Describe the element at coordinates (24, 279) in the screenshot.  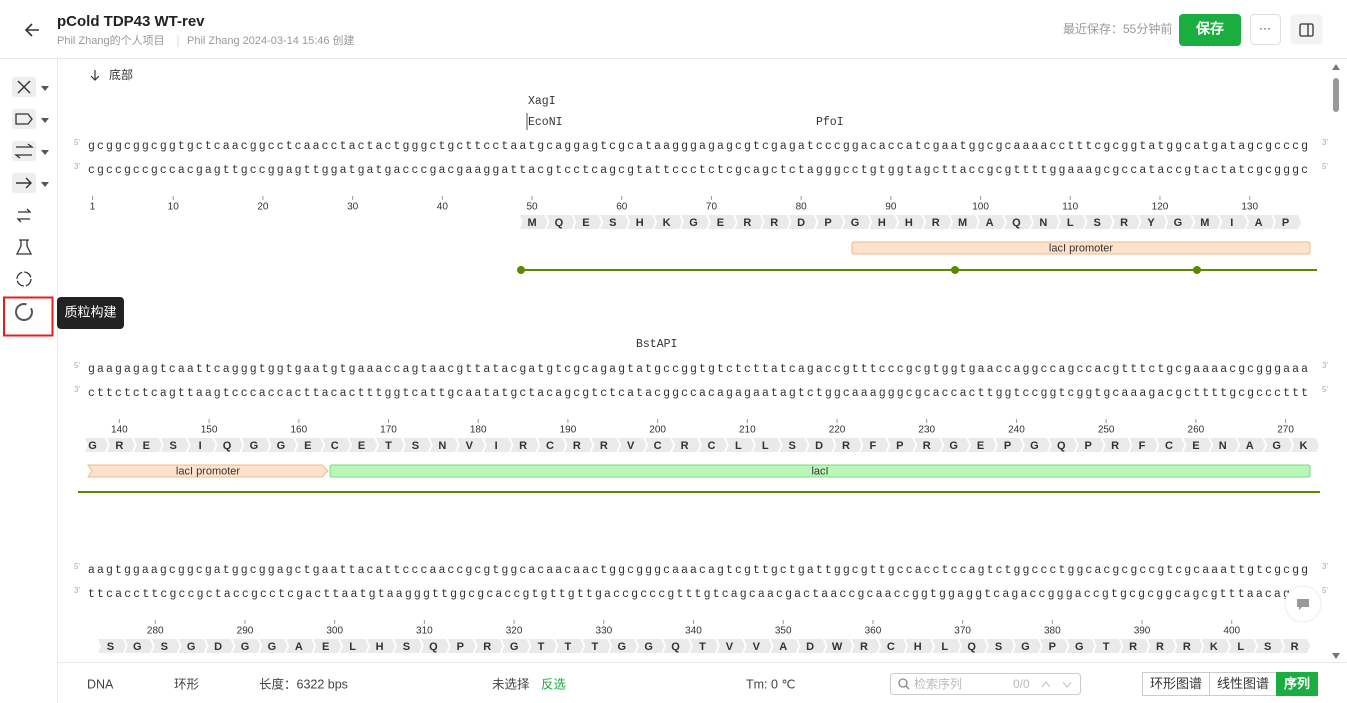
I see `tool-circle` at that location.